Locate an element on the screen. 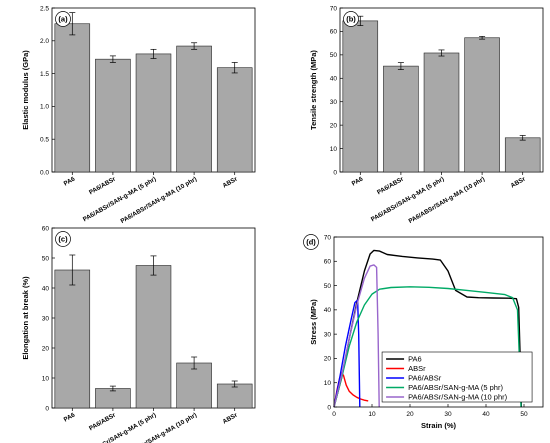 This screenshot has width=550, height=443. panel-label: (a) is located at coordinates (63, 19).